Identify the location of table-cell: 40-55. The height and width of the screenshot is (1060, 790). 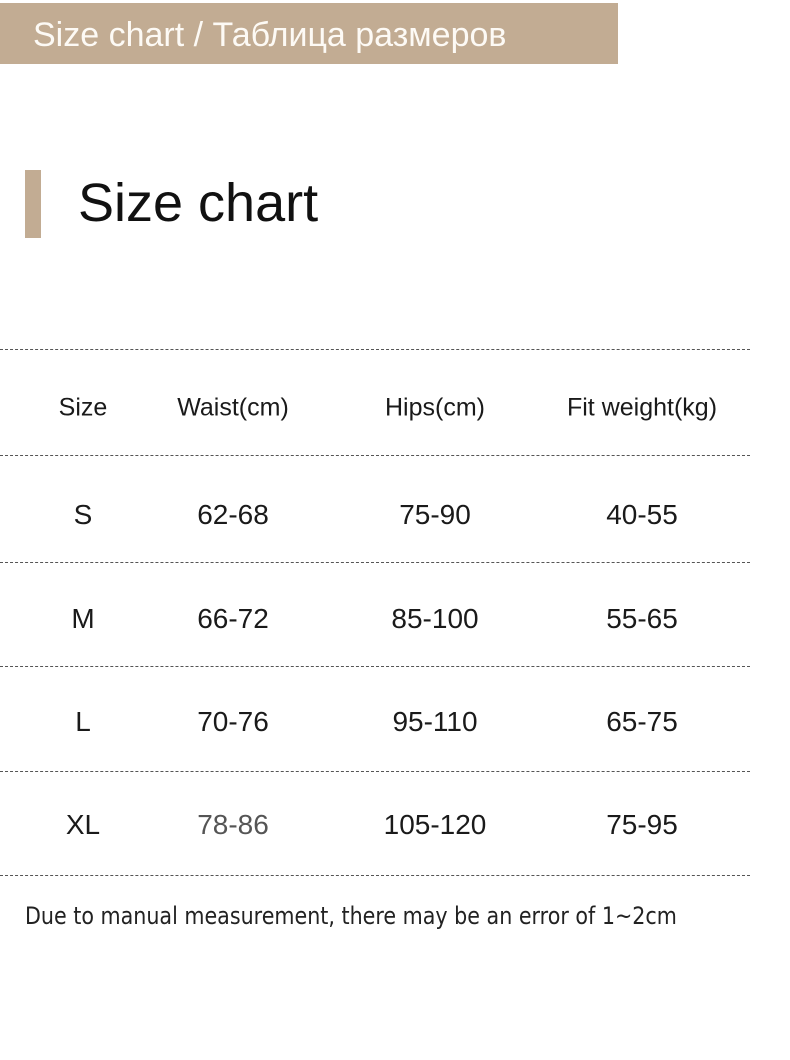
(642, 514).